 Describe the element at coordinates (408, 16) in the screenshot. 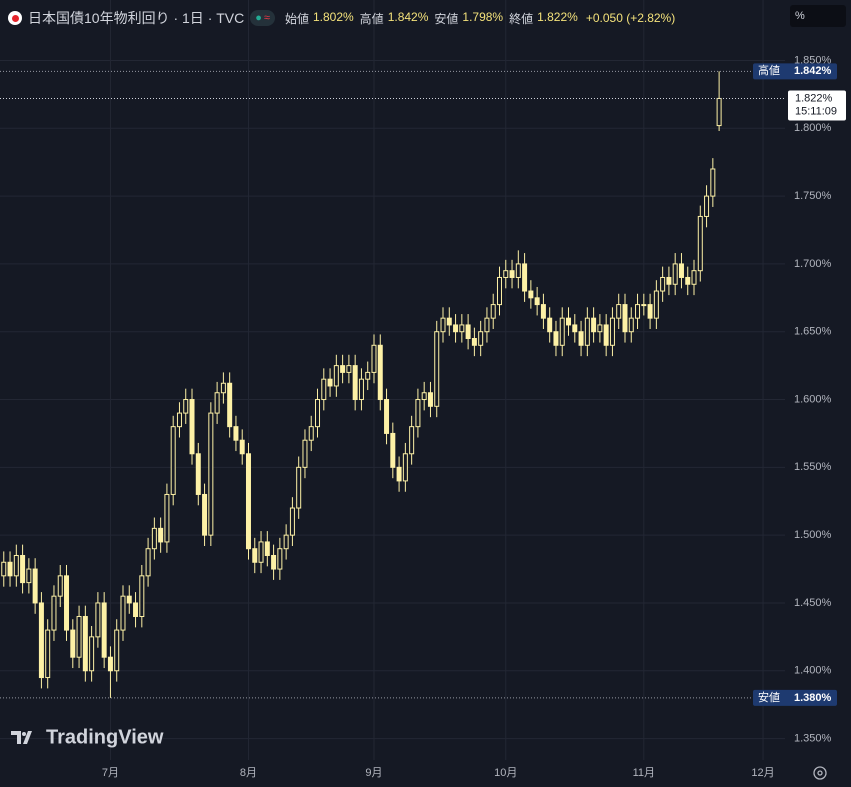

I see `ohlc-value: 1.842%` at that location.